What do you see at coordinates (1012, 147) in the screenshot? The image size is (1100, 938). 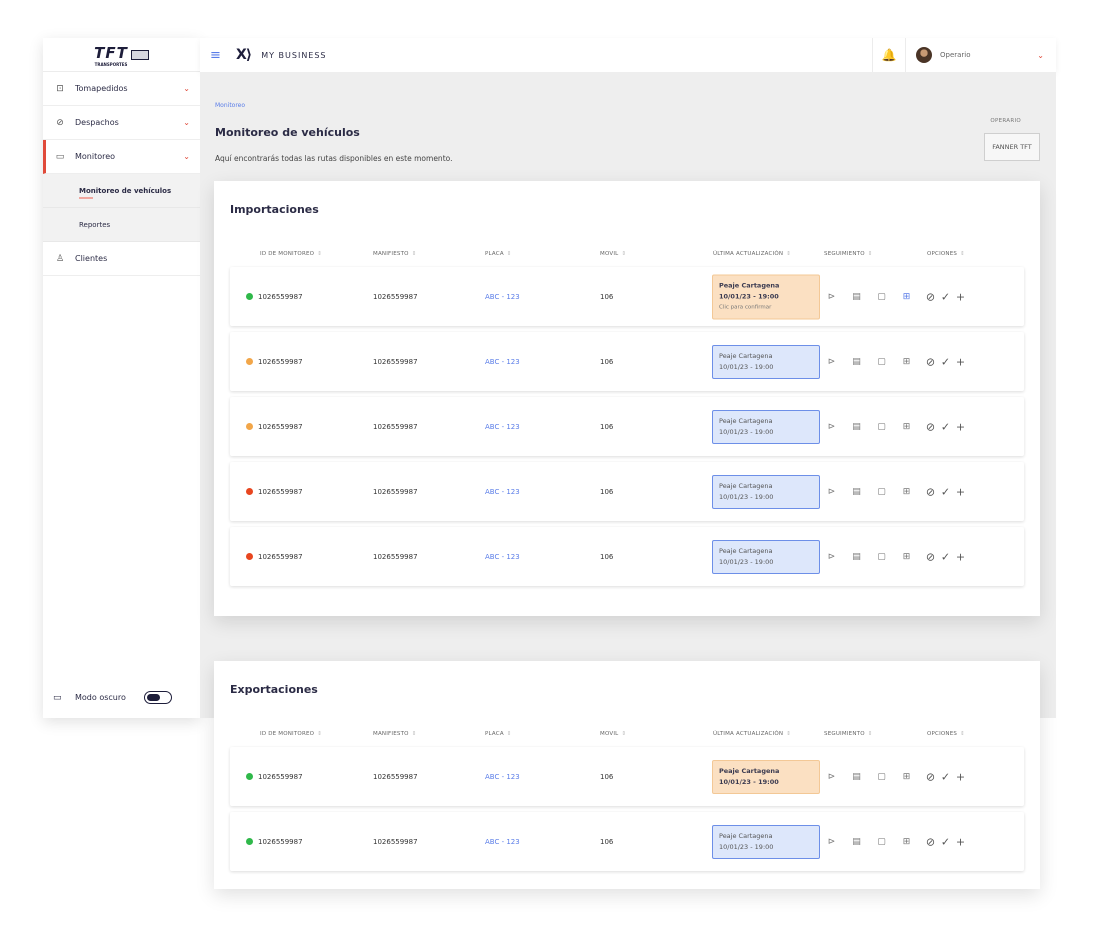 I see `operator-field: FANNER TFT` at bounding box center [1012, 147].